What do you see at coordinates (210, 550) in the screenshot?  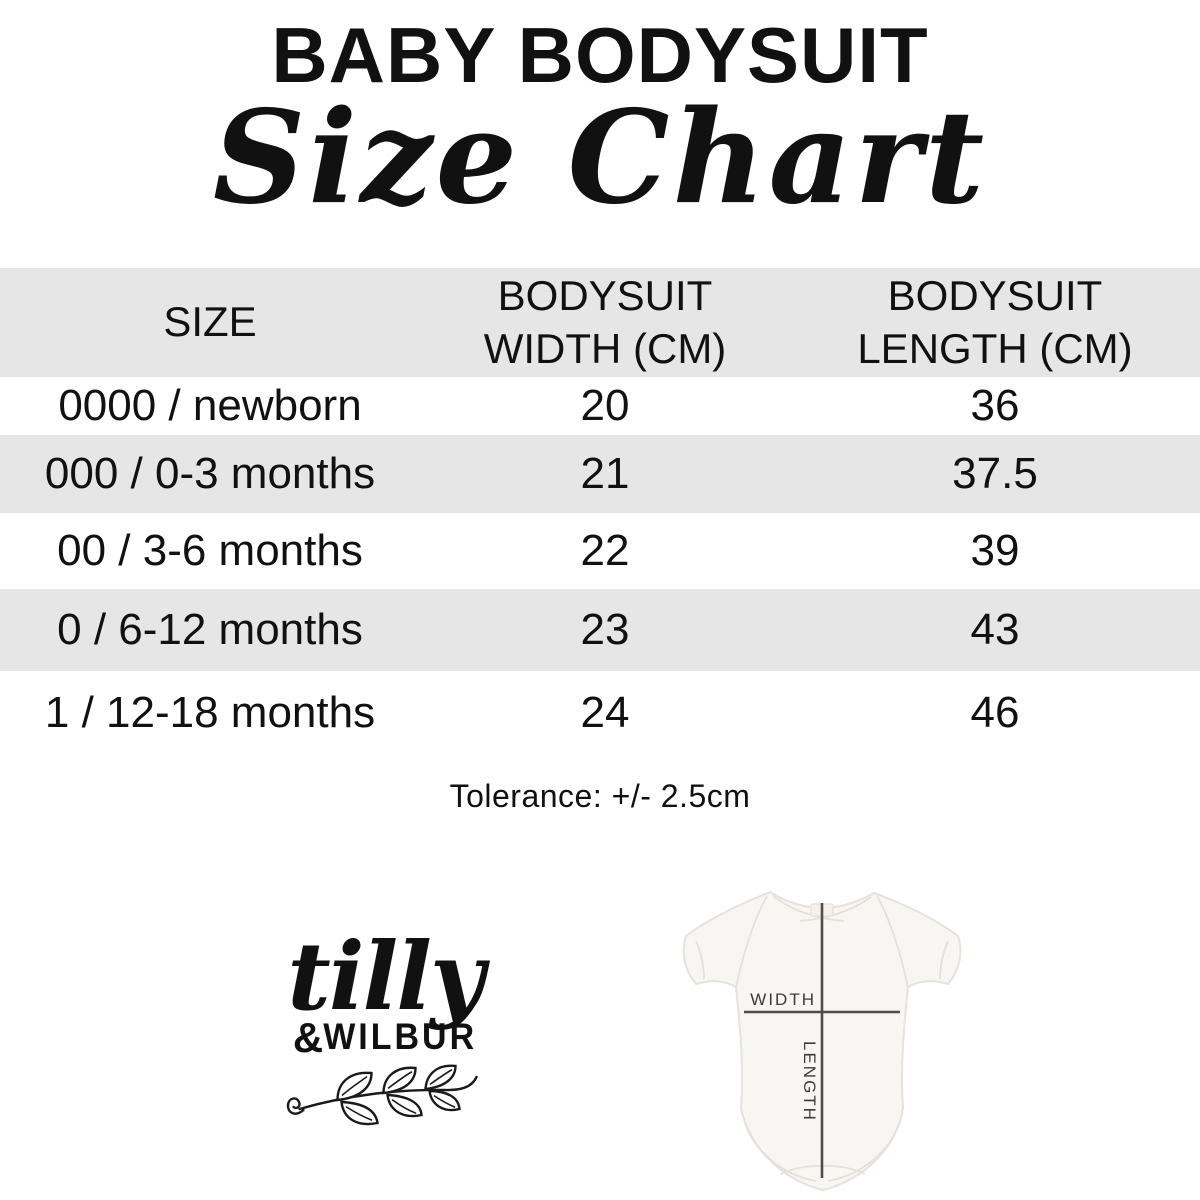 I see `size-cell: 00 / 3-6 months` at bounding box center [210, 550].